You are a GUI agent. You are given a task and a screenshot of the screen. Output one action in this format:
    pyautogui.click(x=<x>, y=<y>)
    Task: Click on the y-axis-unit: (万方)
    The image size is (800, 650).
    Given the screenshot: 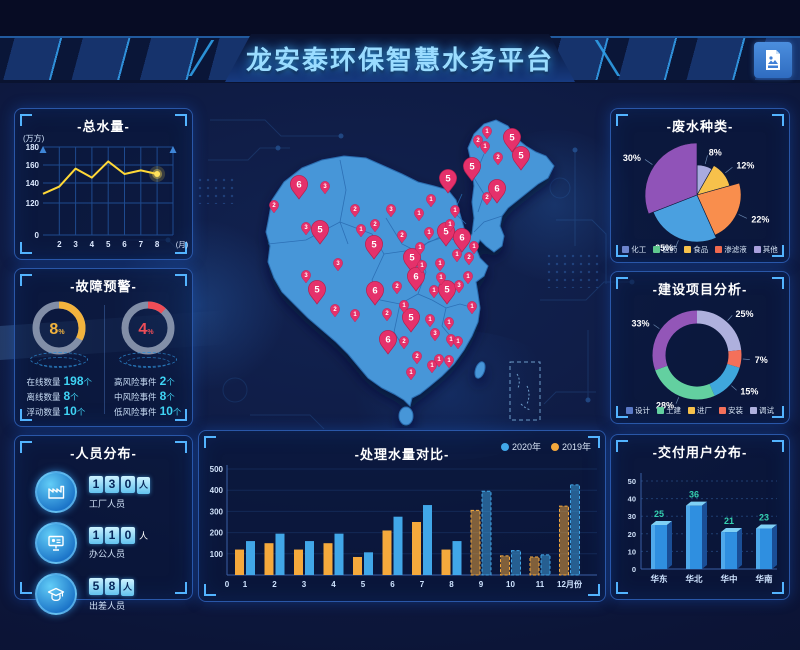 What is the action you would take?
    pyautogui.click(x=34, y=138)
    